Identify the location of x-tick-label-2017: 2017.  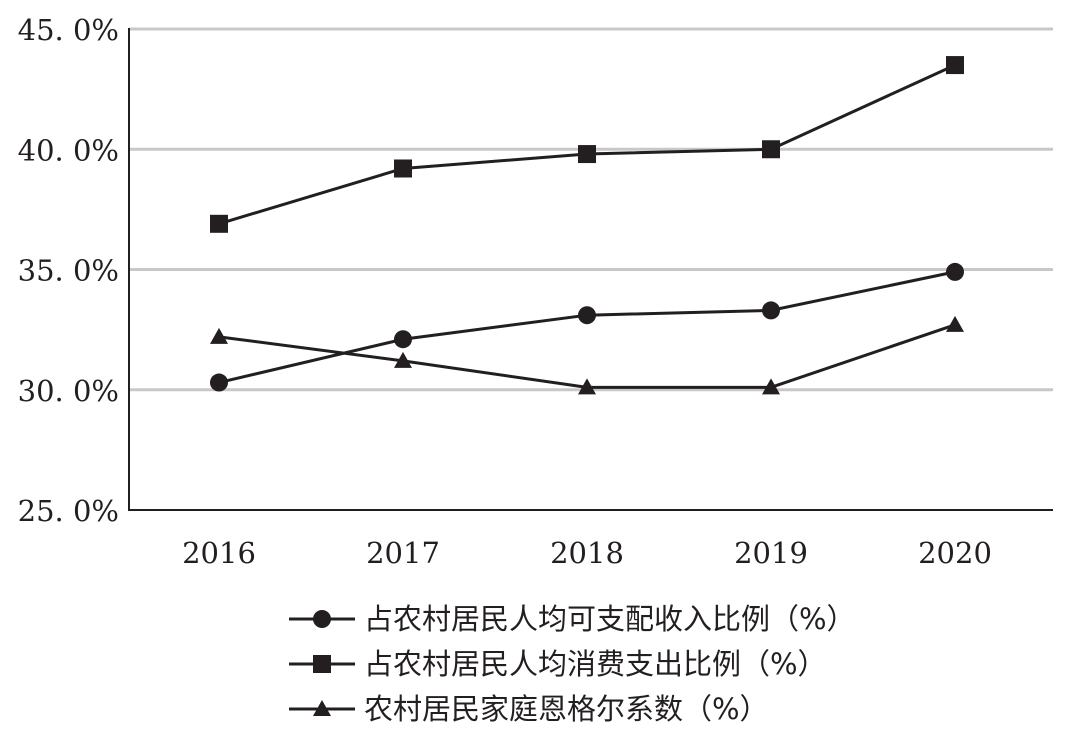
(403, 553).